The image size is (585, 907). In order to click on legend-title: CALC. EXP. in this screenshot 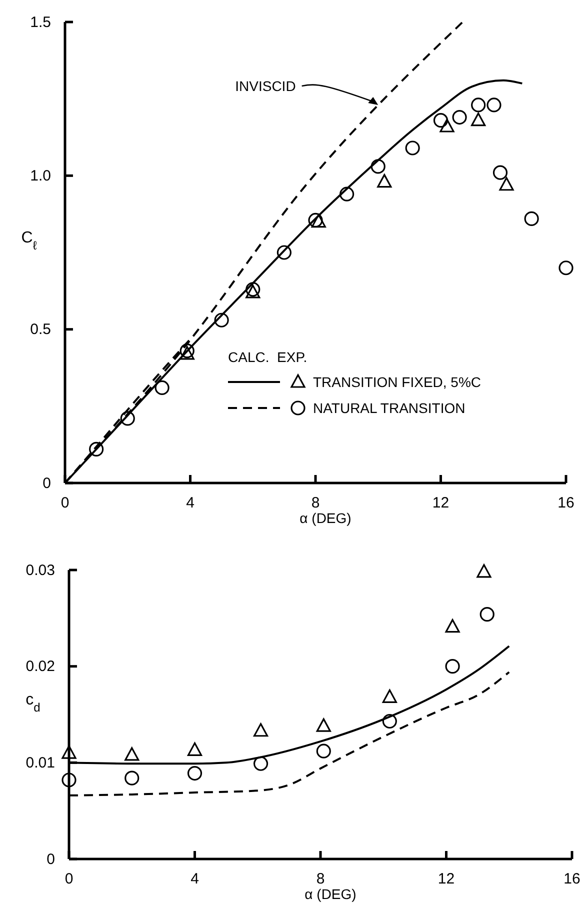, I will do `click(268, 357)`.